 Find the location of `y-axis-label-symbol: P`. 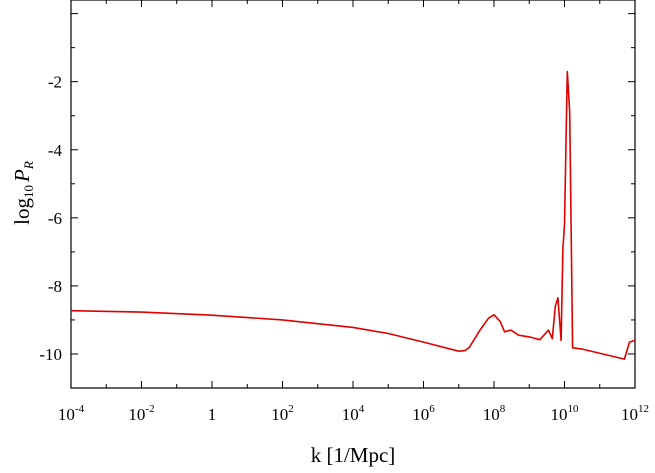

y-axis-label-symbol: P is located at coordinates (22, 176).